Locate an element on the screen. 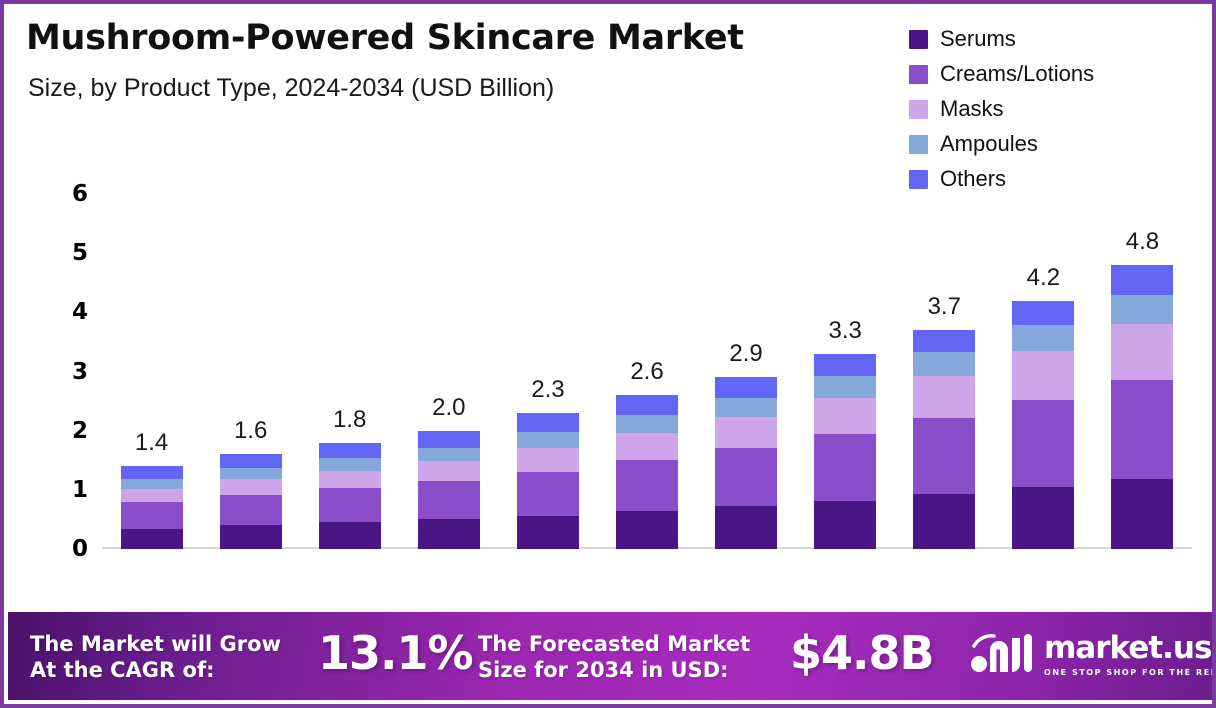 The width and height of the screenshot is (1216, 708). bar-value-label: 4.8 is located at coordinates (1142, 242).